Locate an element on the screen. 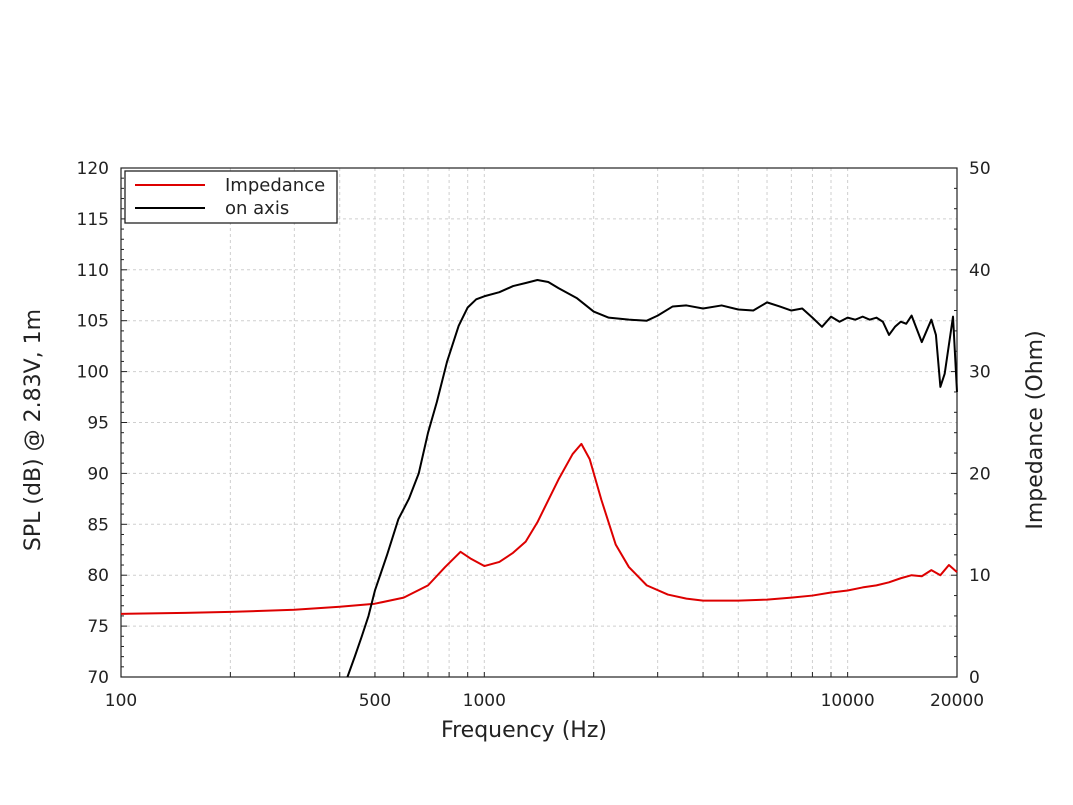 The image size is (1073, 805). legend-box is located at coordinates (231, 197).